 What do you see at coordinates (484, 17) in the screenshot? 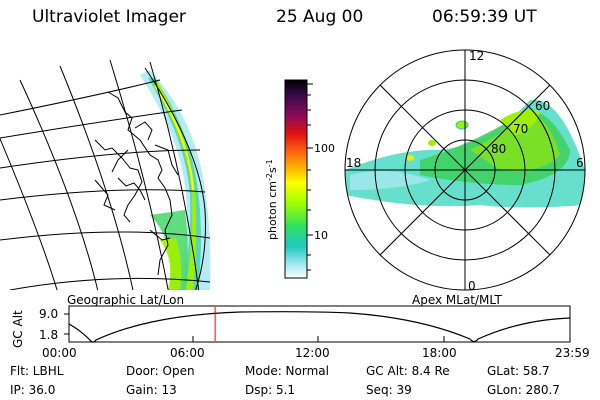
I see `time-label: 06:59:39 UT` at bounding box center [484, 17].